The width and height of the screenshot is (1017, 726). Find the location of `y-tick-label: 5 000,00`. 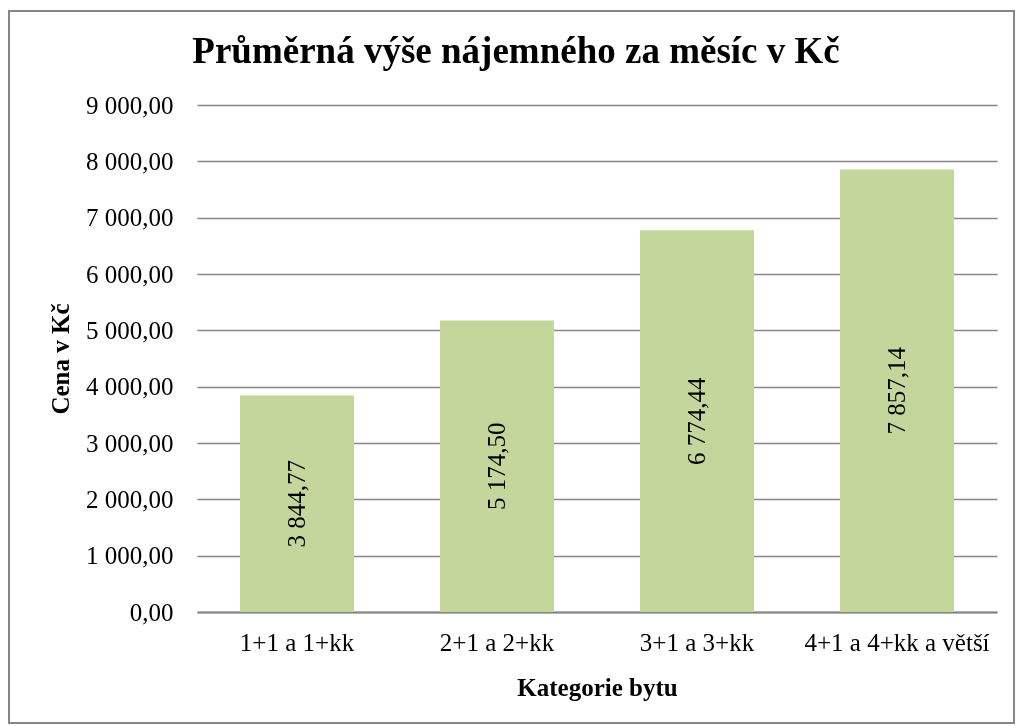

y-tick-label: 5 000,00 is located at coordinates (130, 330).